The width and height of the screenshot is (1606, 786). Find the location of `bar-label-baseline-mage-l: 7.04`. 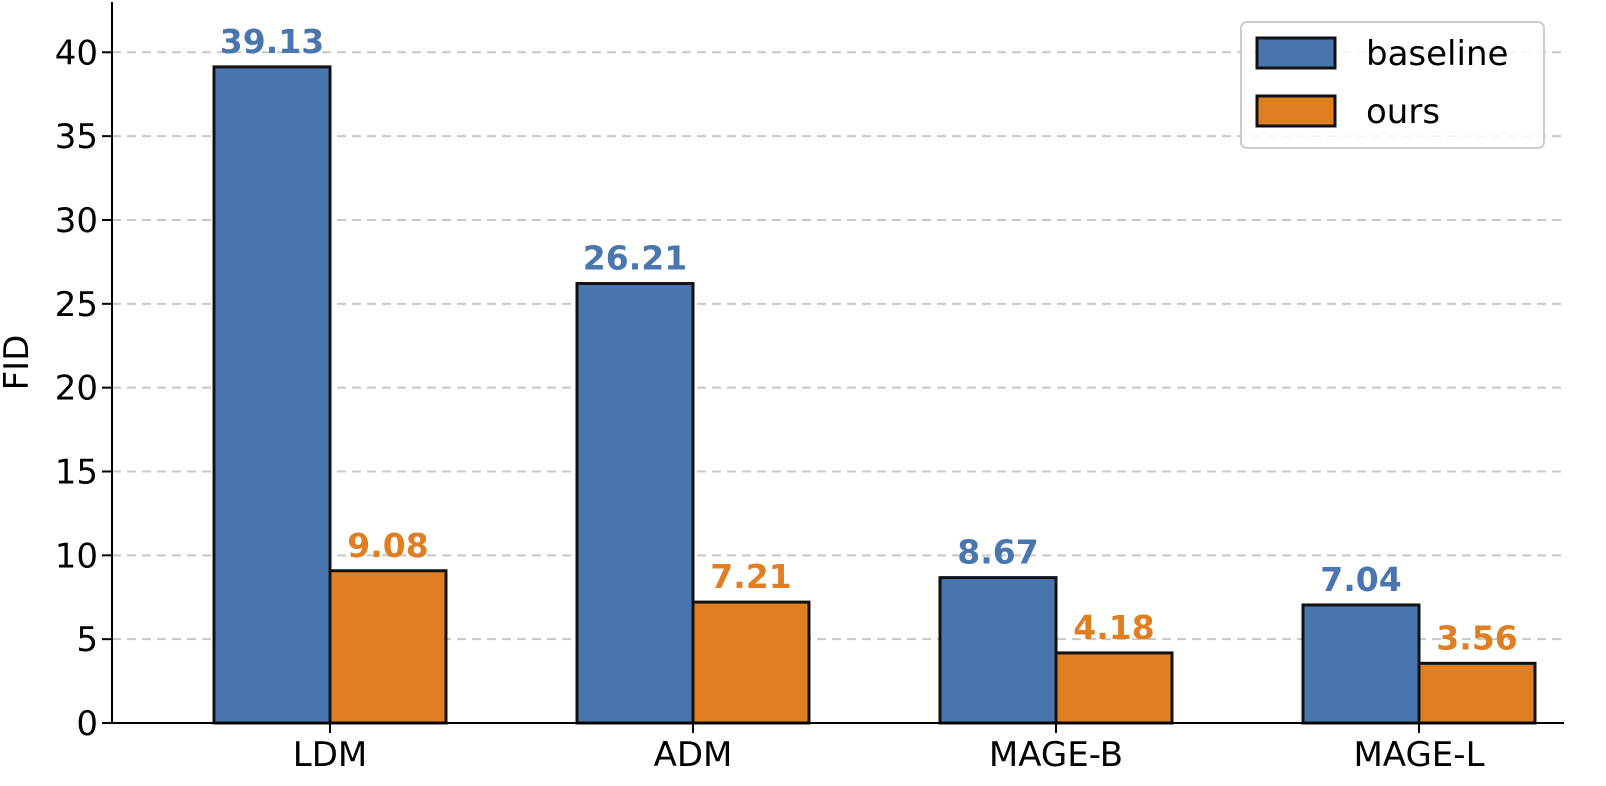

bar-label-baseline-mage-l: 7.04 is located at coordinates (1360, 579).